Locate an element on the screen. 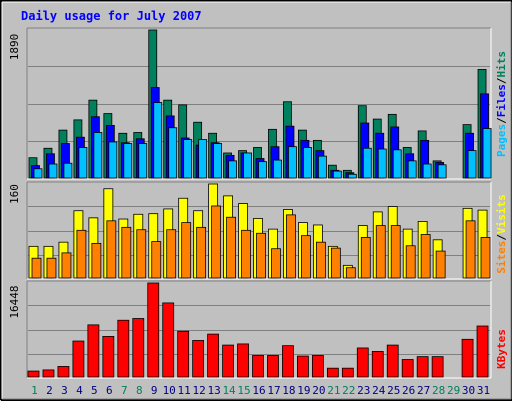 The height and width of the screenshot is (401, 512). right-label-bot: KBytes is located at coordinates (501, 349).